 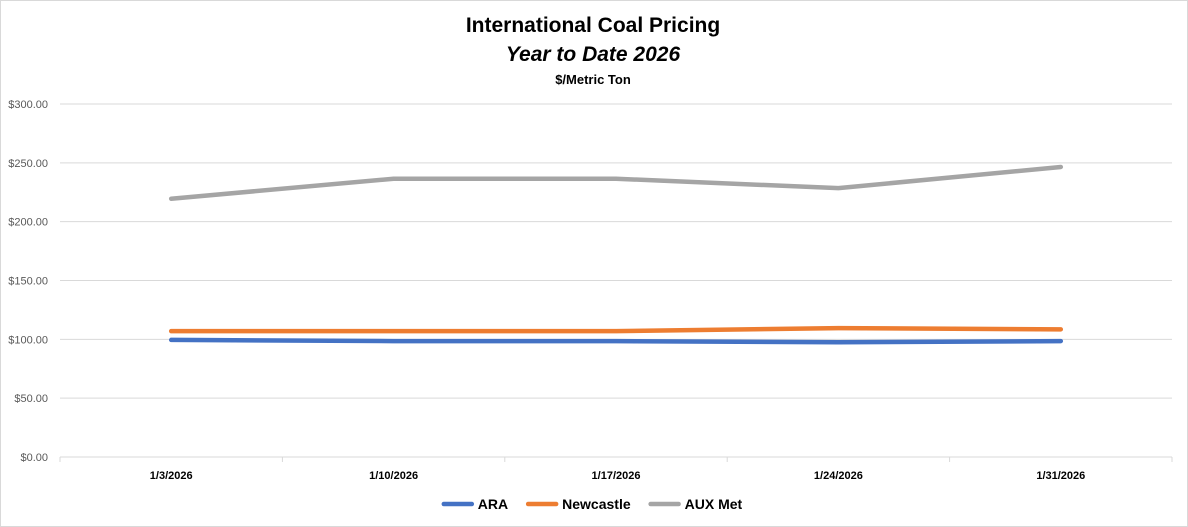 What do you see at coordinates (593, 54) in the screenshot?
I see `chart-subtitle: Year to Date 2026` at bounding box center [593, 54].